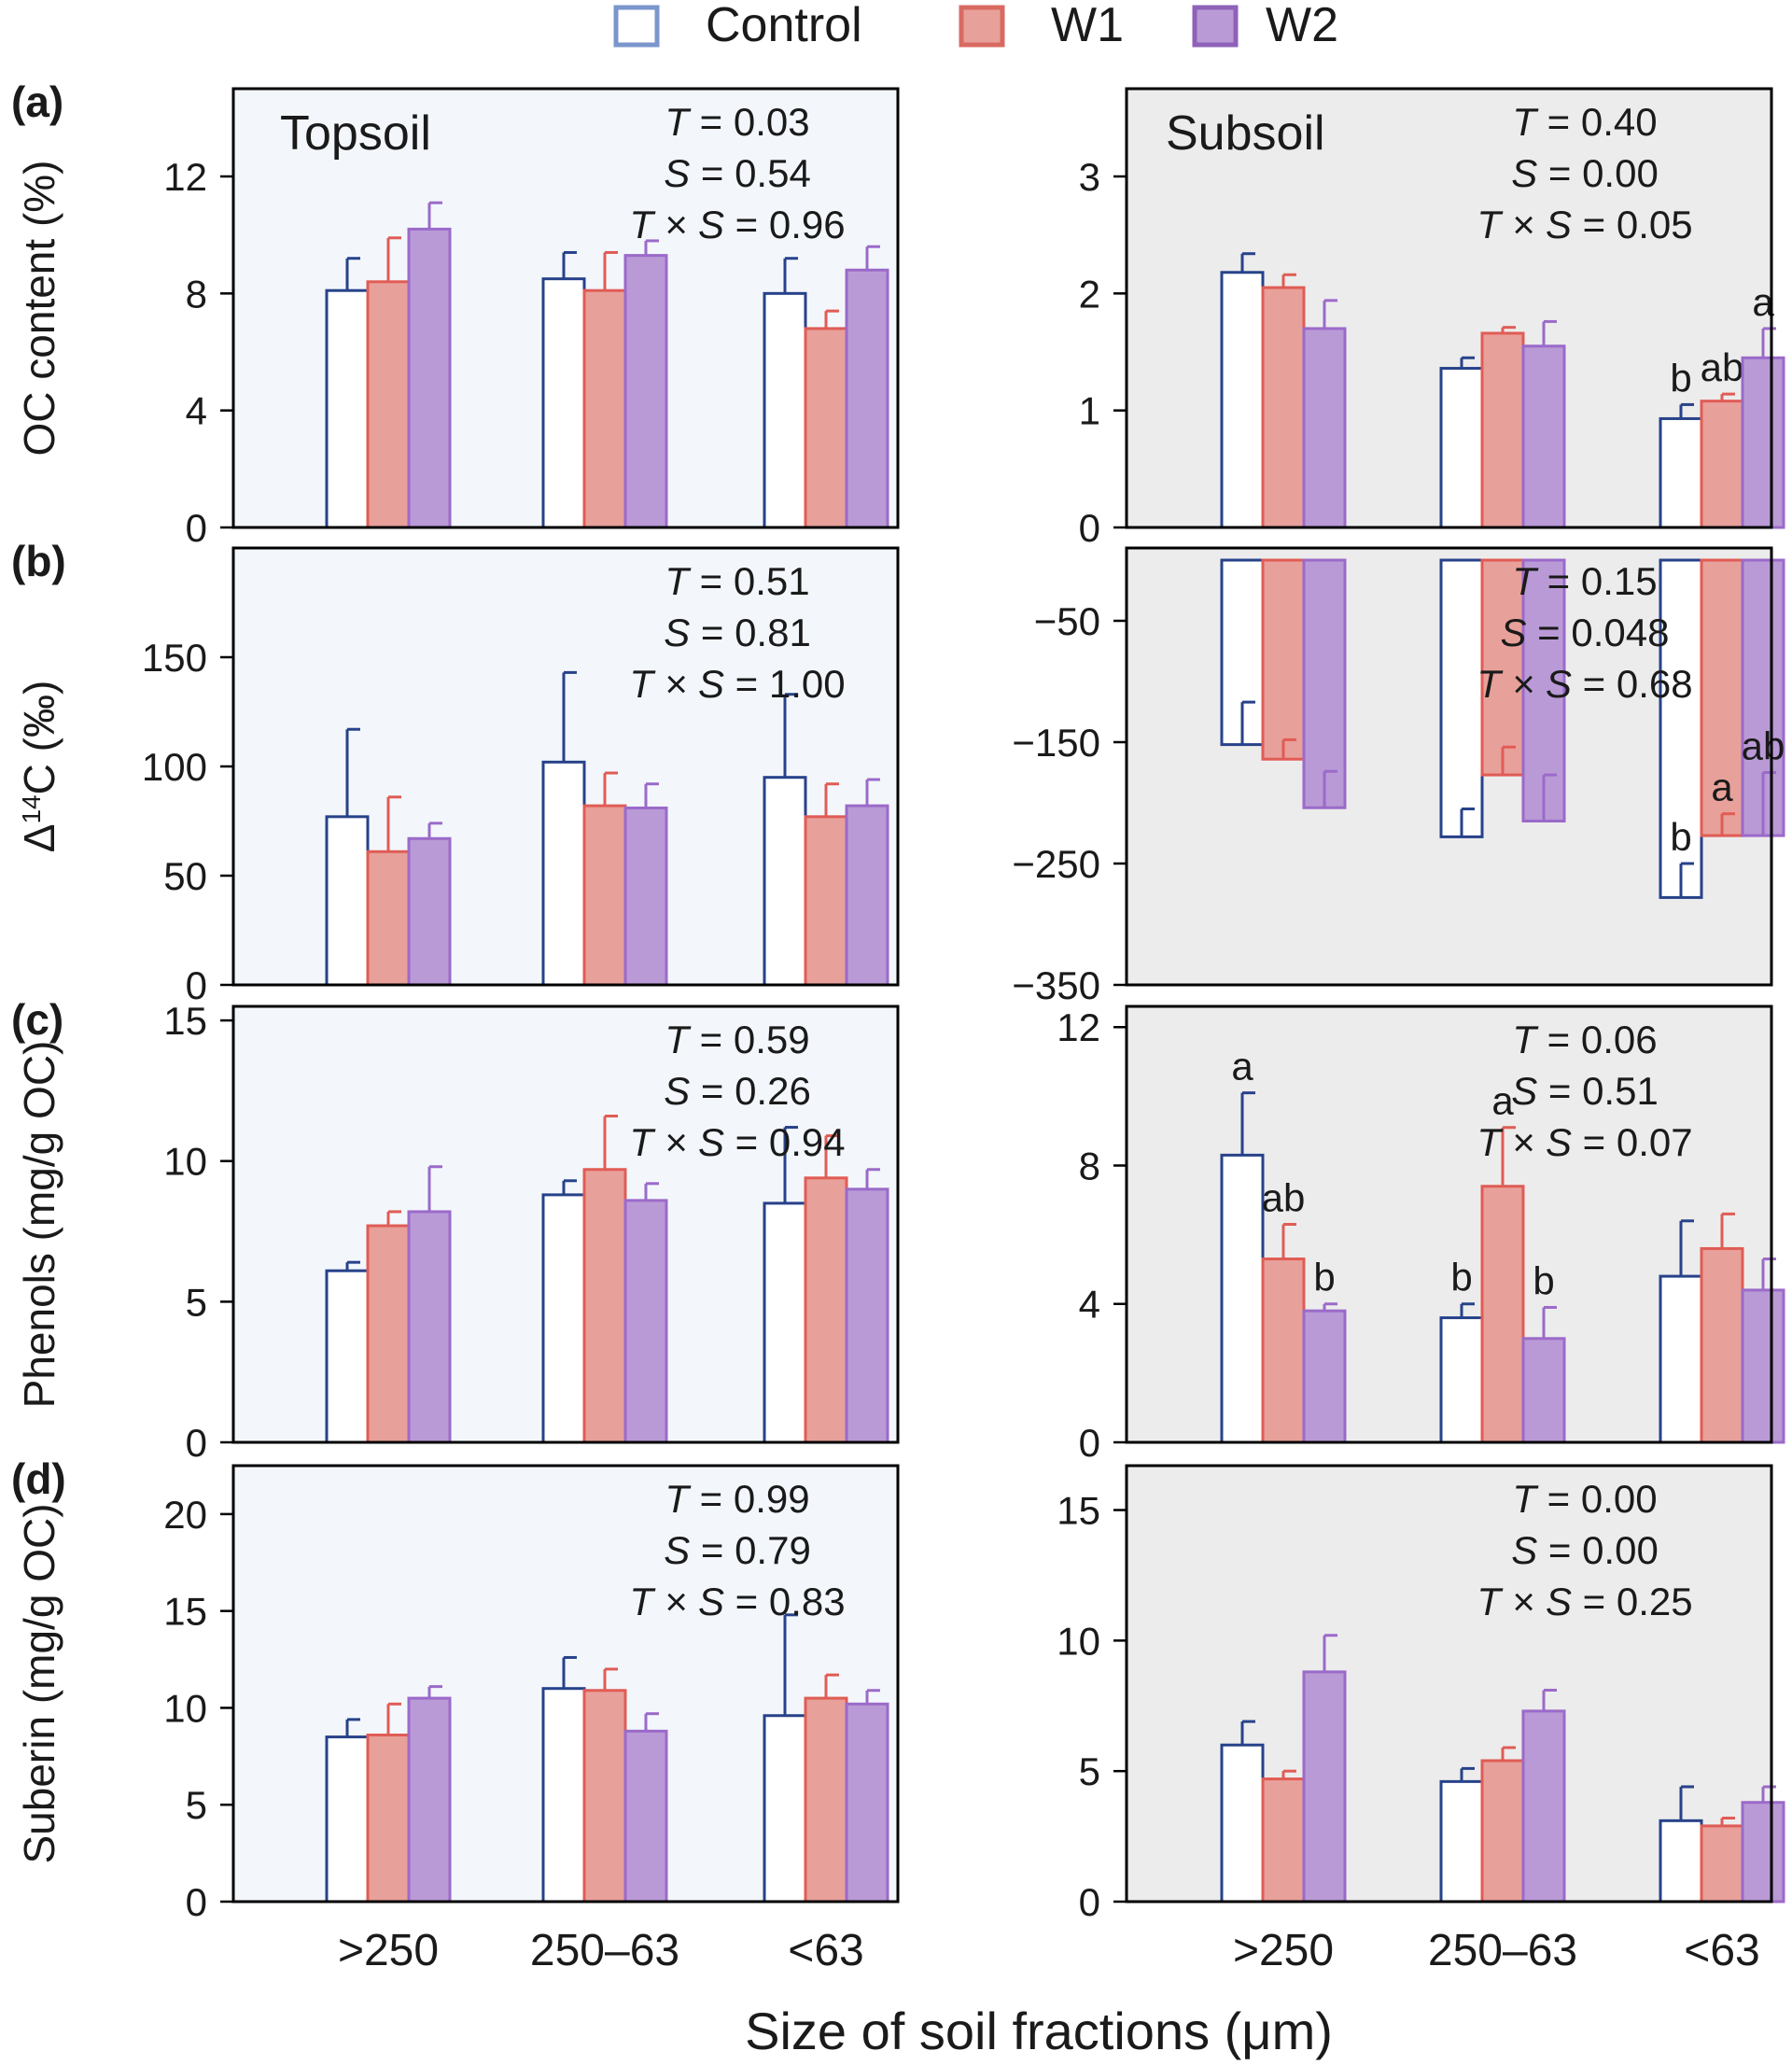  Describe the element at coordinates (1584, 1499) in the screenshot. I see `stat-line: T = 0.00` at that location.